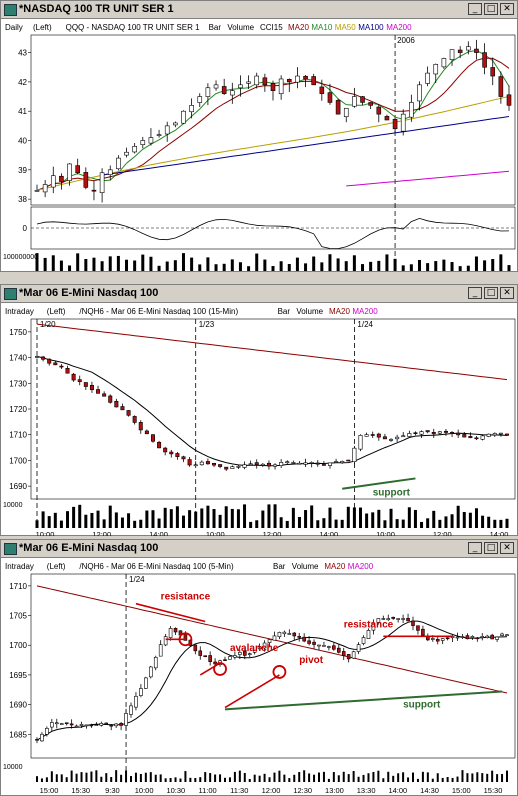 This screenshot has height=796, width=518. I want to click on x-tick-label: 10:30, so click(175, 790).